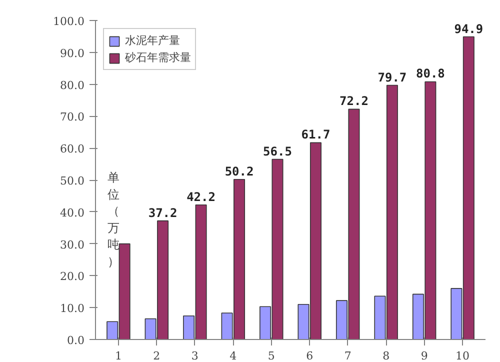 The height and width of the screenshot is (362, 500). What do you see at coordinates (72, 117) in the screenshot?
I see `y-tick-label: 70.0` at bounding box center [72, 117].